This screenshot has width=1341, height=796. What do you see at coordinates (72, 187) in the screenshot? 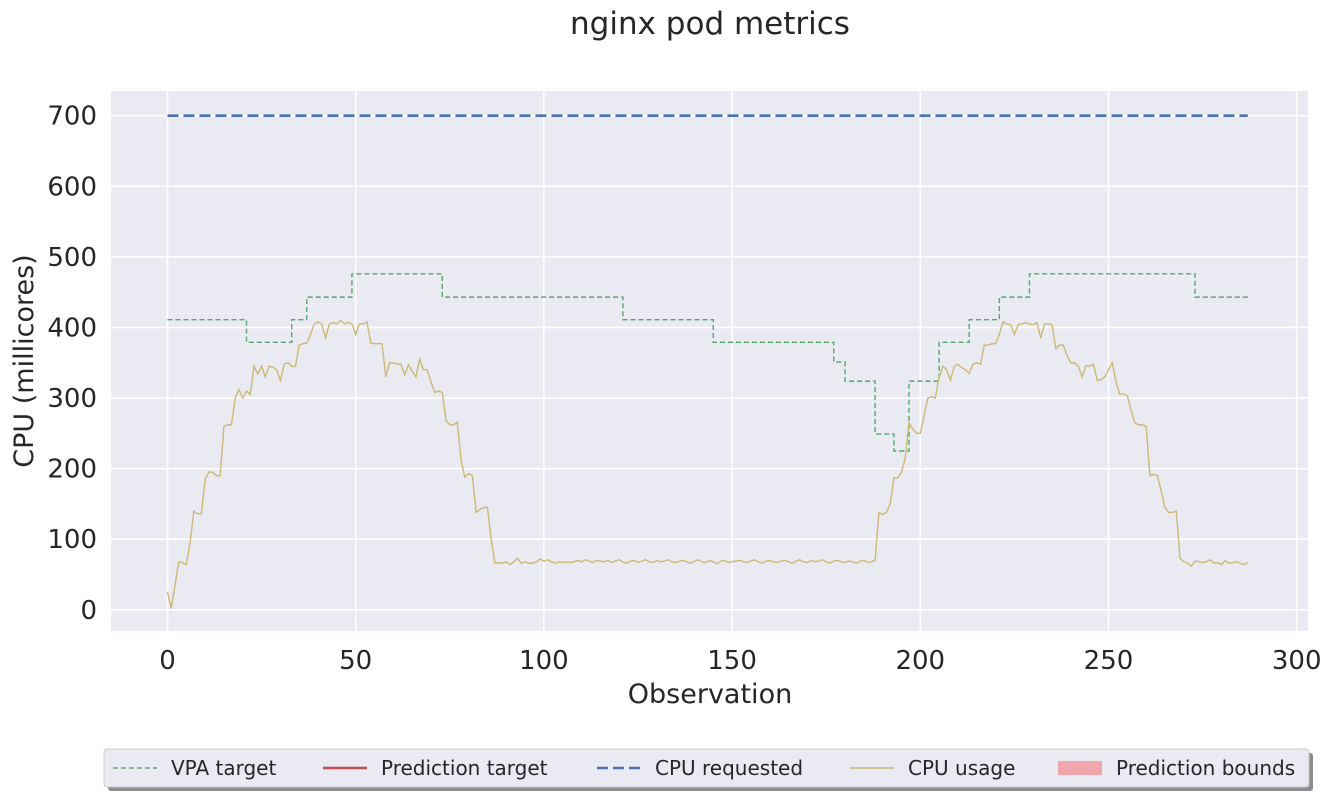
I see `y-tick-label: 600` at bounding box center [72, 187].